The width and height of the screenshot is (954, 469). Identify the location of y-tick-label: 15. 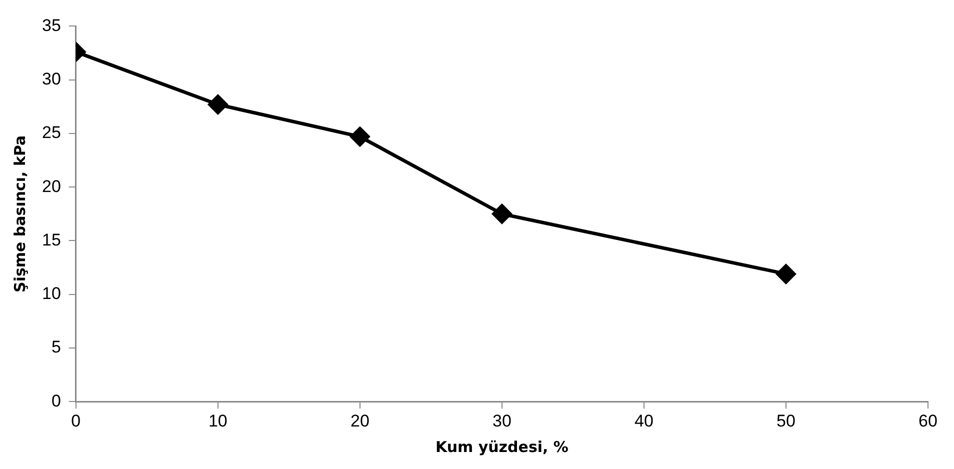
(51, 240).